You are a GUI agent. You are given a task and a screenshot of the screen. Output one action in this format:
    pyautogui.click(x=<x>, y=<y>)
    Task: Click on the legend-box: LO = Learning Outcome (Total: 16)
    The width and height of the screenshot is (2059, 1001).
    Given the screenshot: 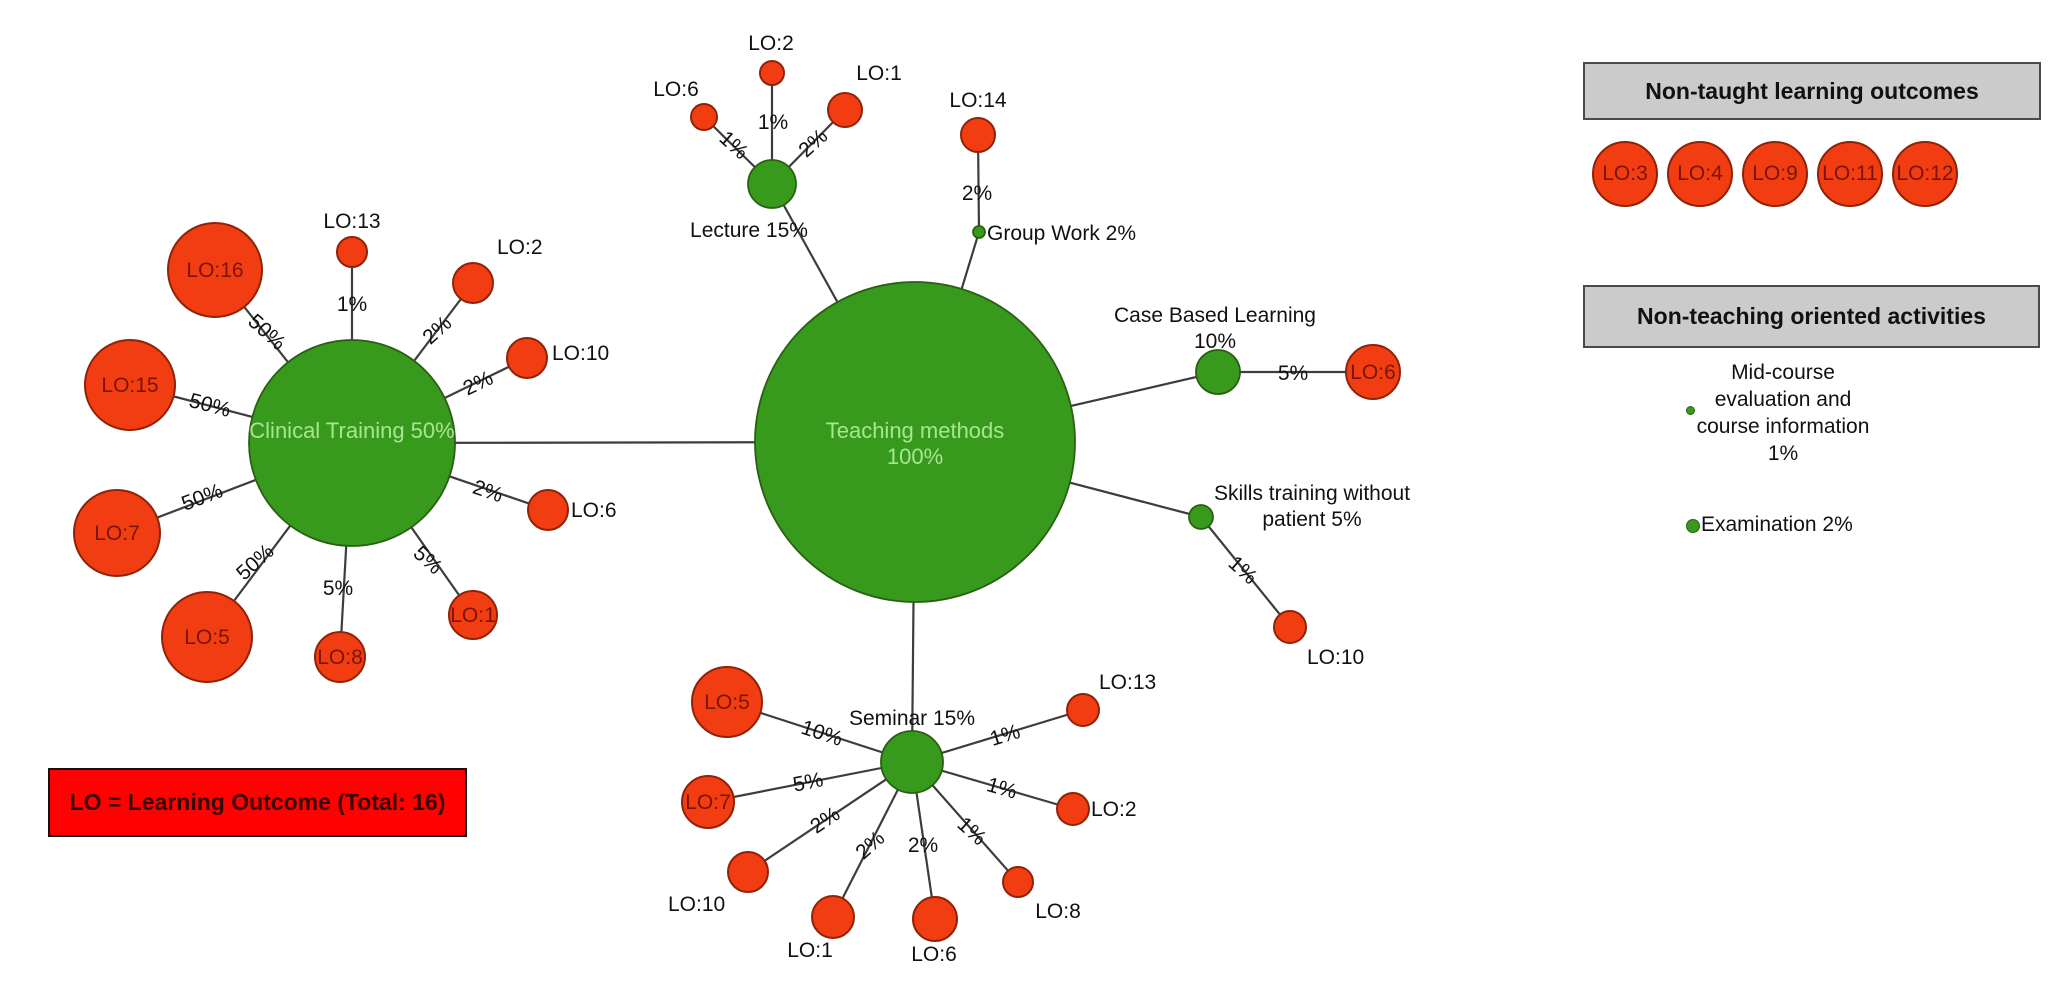 What is the action you would take?
    pyautogui.click(x=257, y=802)
    